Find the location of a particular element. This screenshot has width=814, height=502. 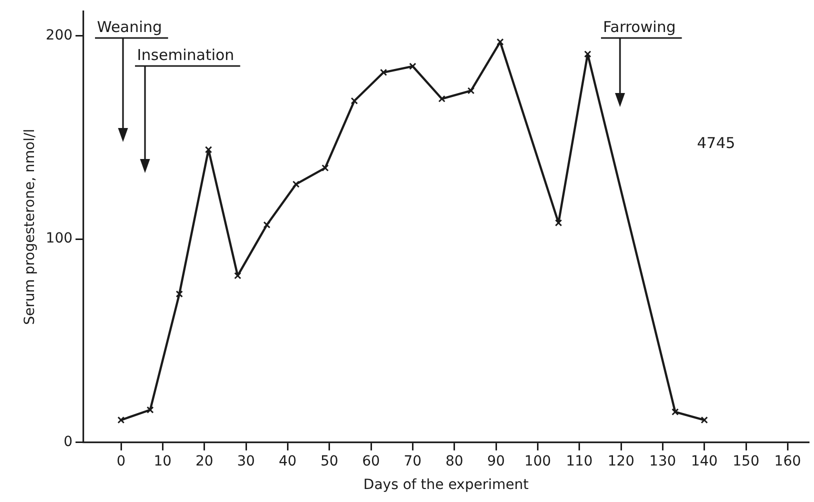

x-tick-label: 0 is located at coordinates (121, 461).